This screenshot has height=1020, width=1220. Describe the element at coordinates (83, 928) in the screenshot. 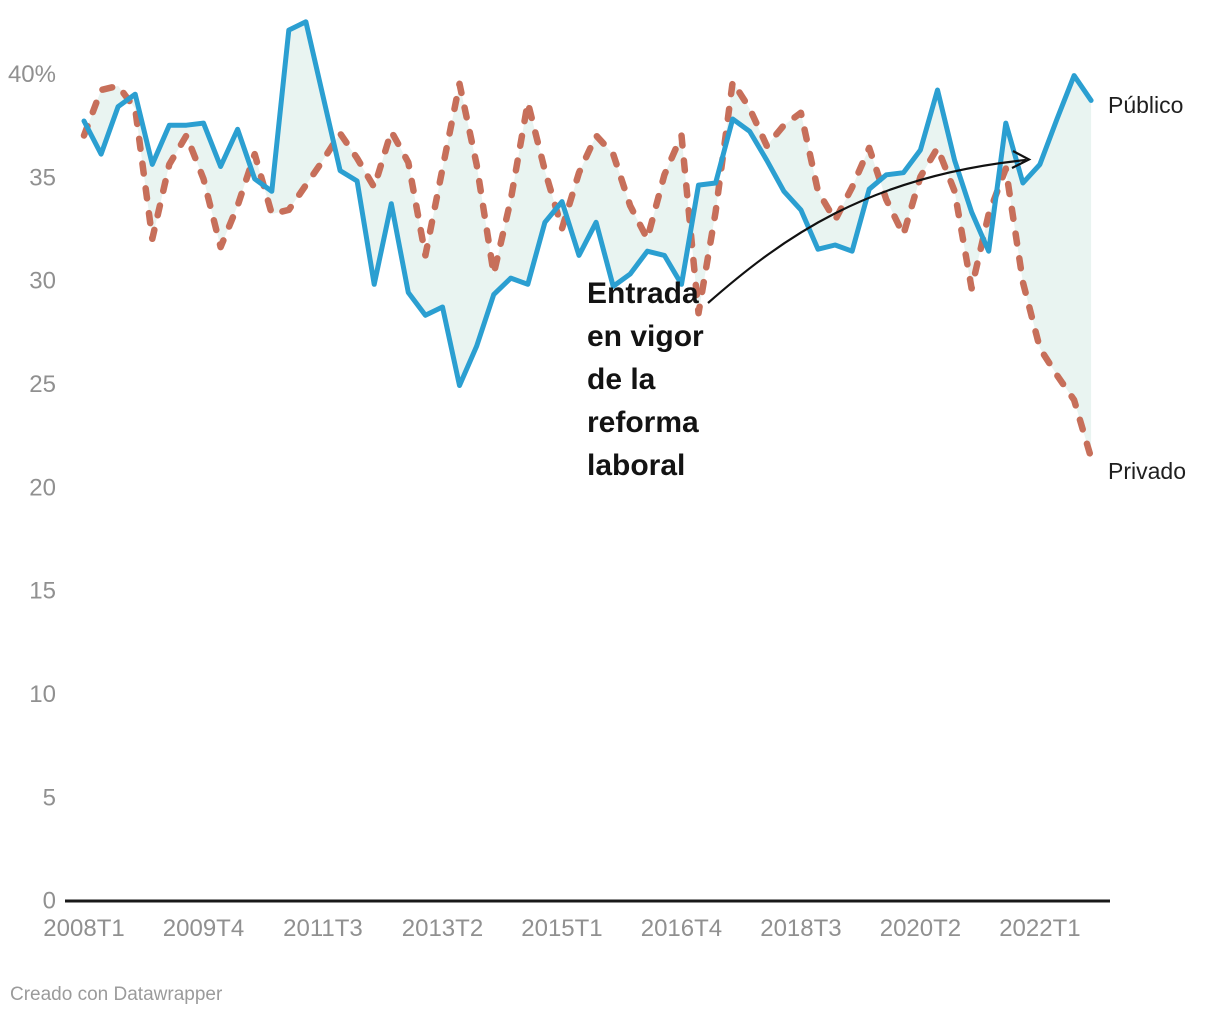

I see `x-tick-label: 2008T1` at that location.